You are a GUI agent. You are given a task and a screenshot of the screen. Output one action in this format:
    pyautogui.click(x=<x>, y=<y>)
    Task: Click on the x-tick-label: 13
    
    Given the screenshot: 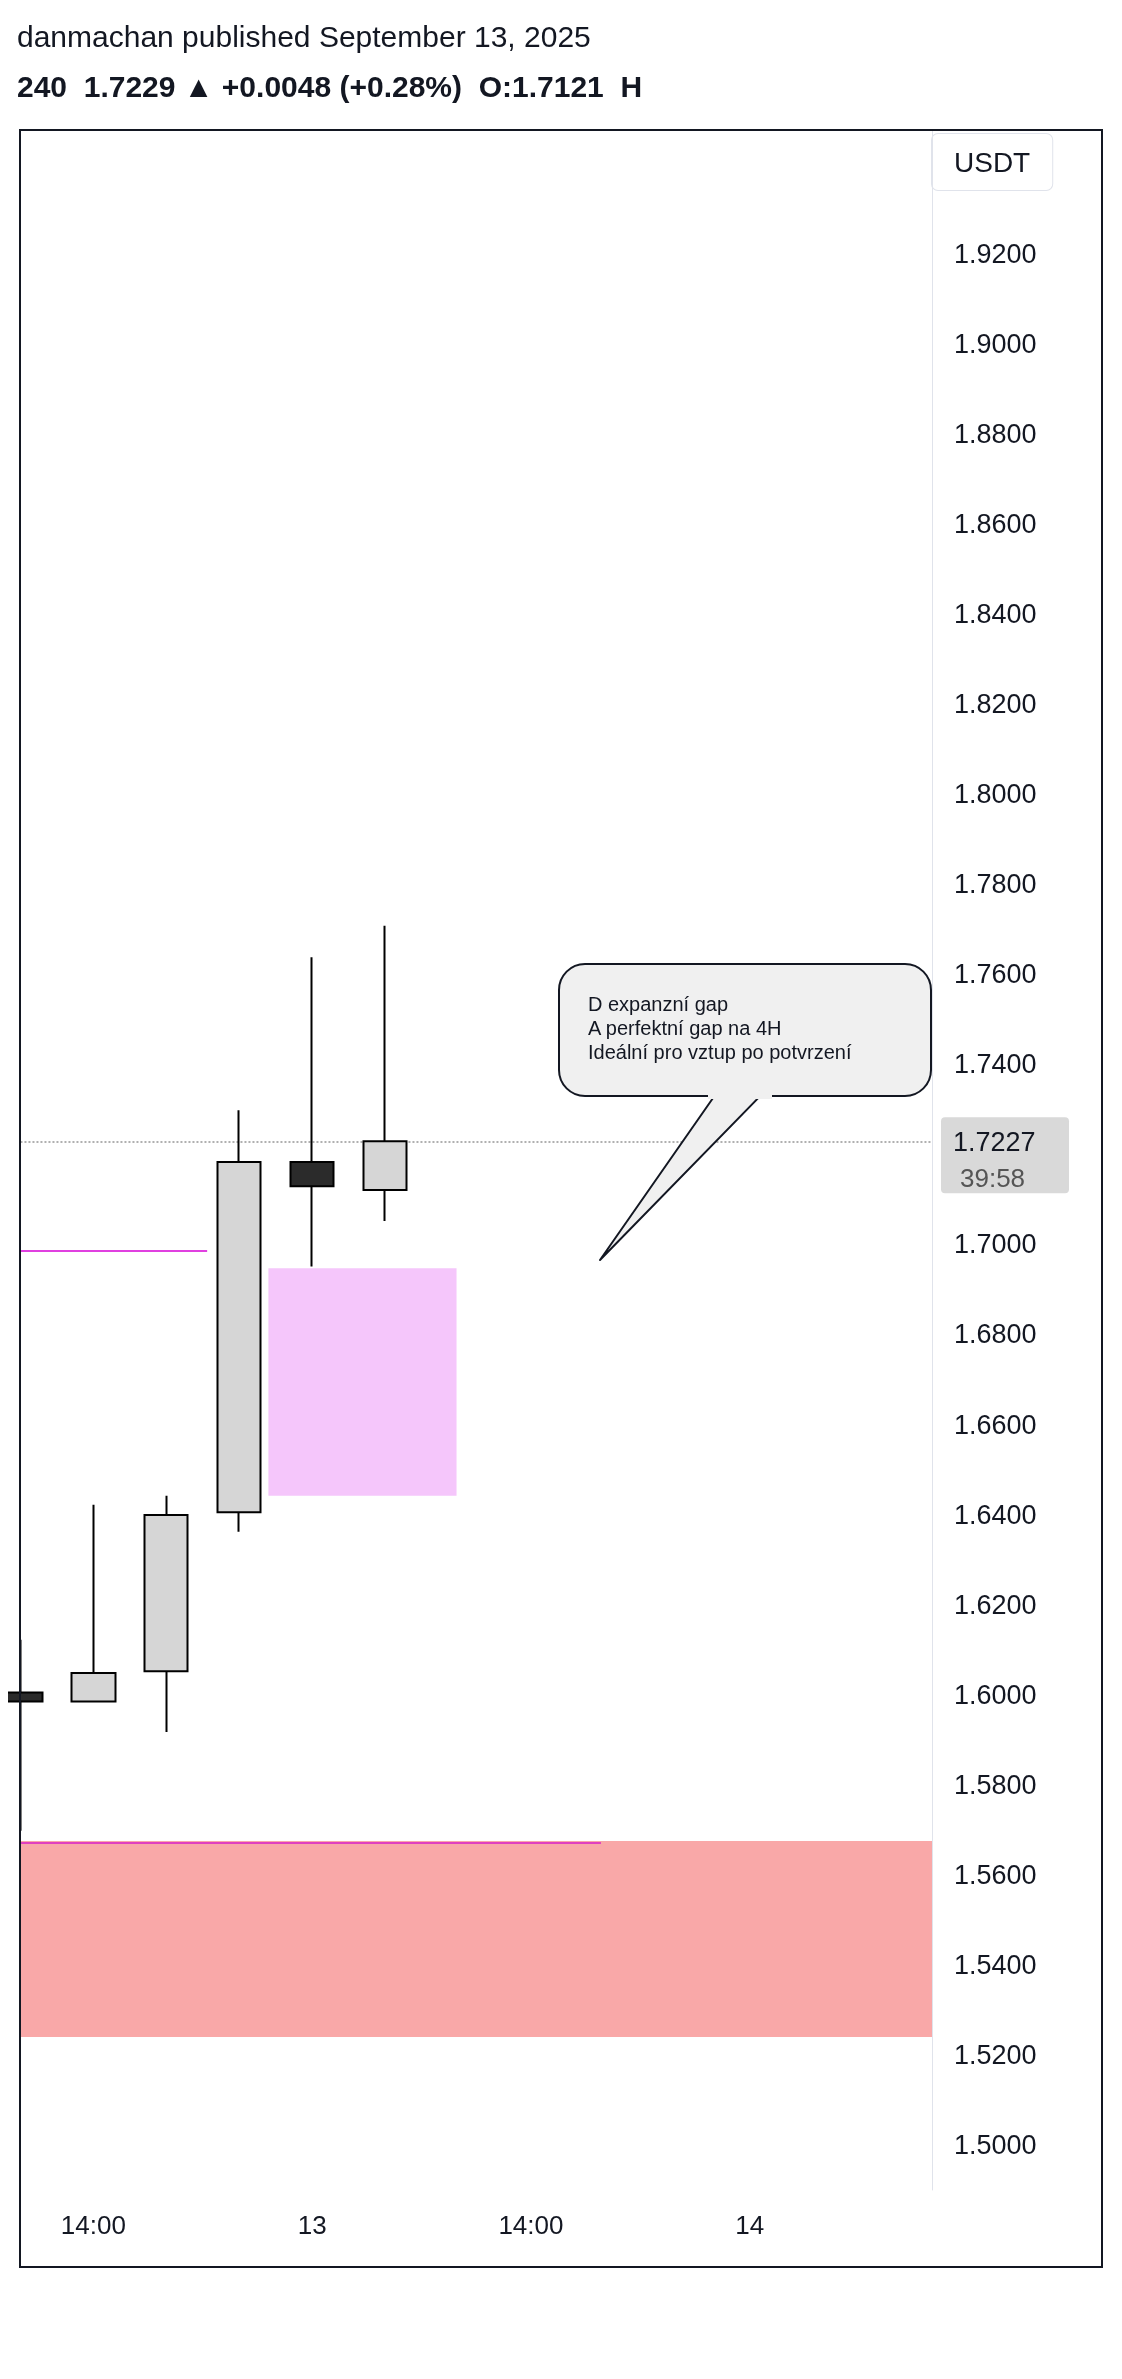 What is the action you would take?
    pyautogui.click(x=312, y=2225)
    